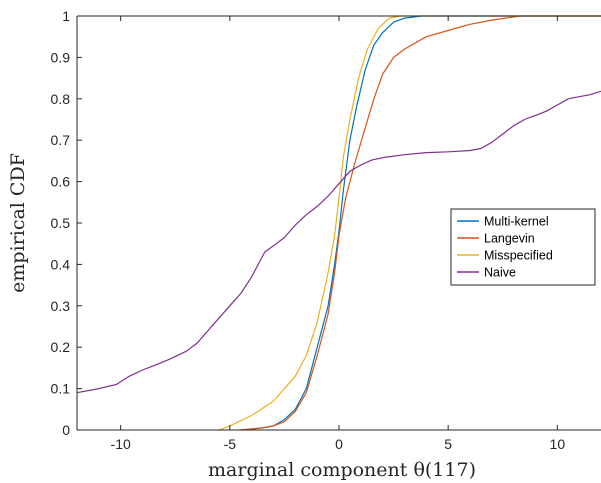 Image resolution: width=601 pixels, height=483 pixels. I want to click on legend: Multi-kernel Langevin Misspecified Naive, so click(523, 247).